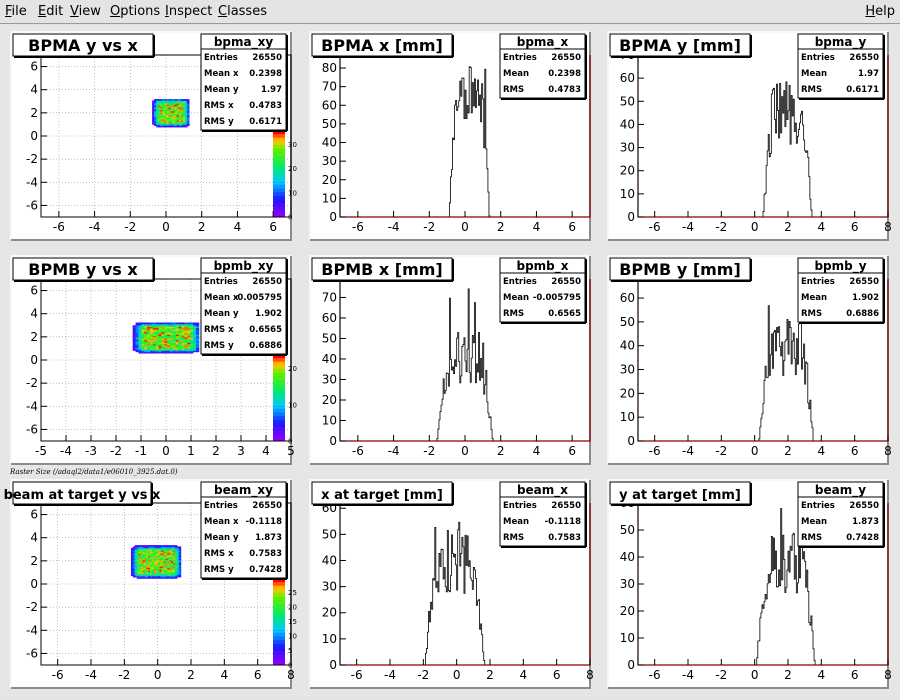 The height and width of the screenshot is (700, 900). I want to click on menu-classes: Classes, so click(242, 11).